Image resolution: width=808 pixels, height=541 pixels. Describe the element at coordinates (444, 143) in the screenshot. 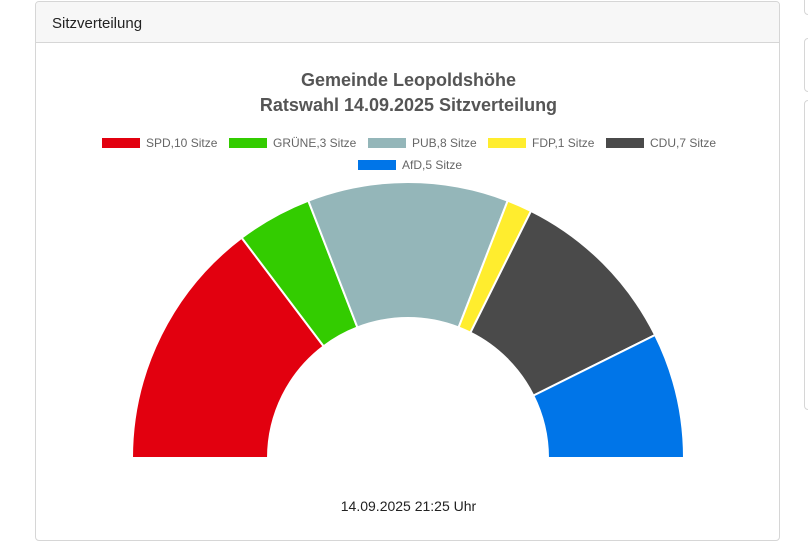

I see `legend-label: PUB,8 Sitze` at that location.